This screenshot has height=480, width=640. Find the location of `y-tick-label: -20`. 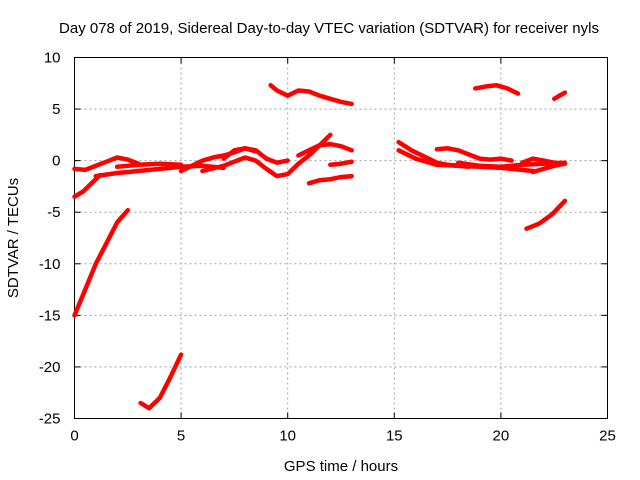

y-tick-label: -20 is located at coordinates (50, 367).